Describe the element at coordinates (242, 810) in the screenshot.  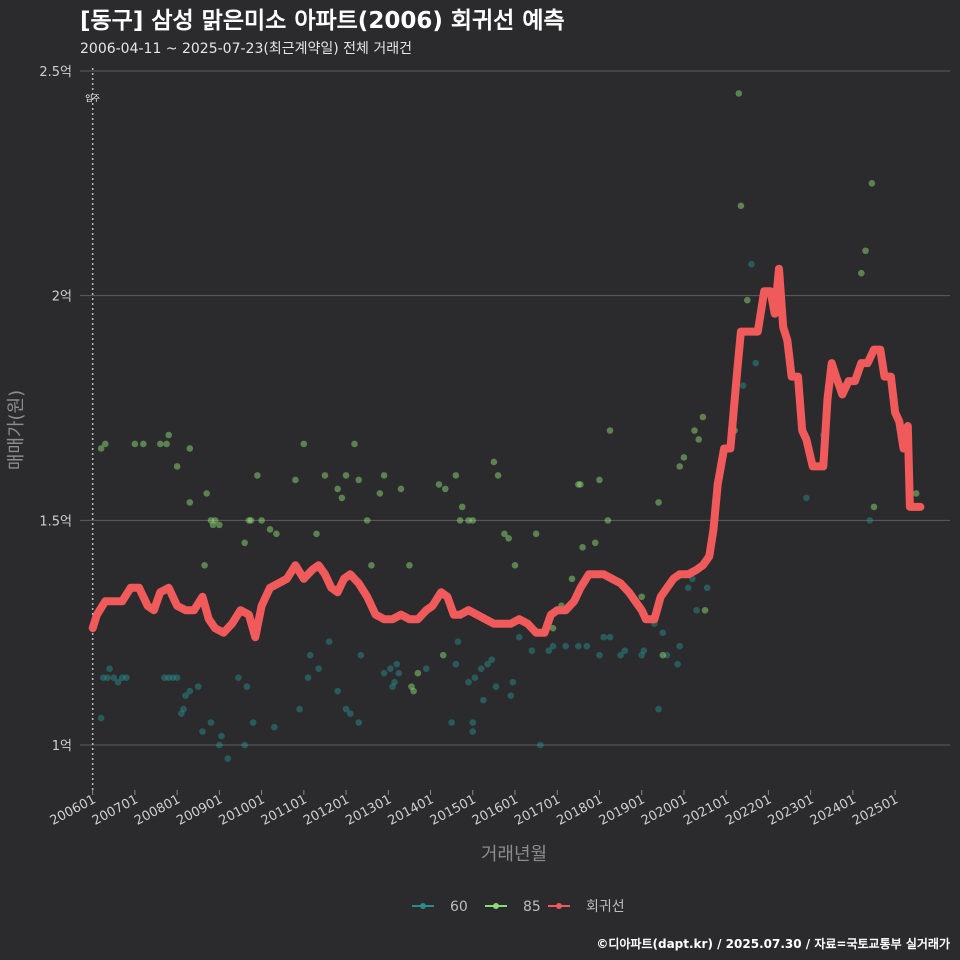
I see `x-tick-label-4: 201001` at that location.